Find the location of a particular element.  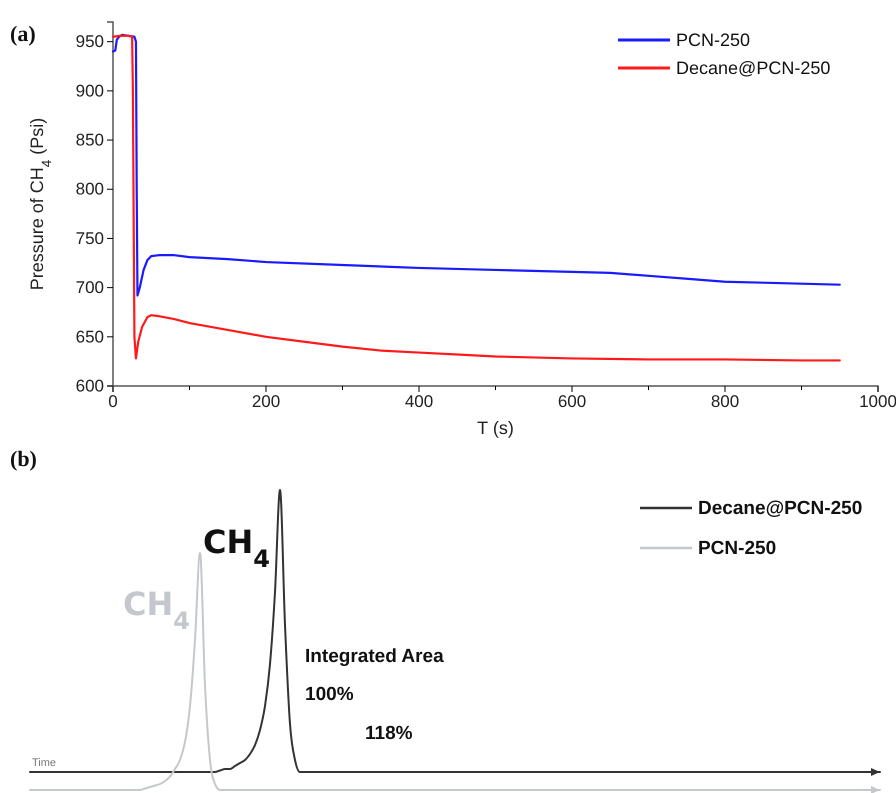

x-tick-label: 1000 is located at coordinates (877, 402).